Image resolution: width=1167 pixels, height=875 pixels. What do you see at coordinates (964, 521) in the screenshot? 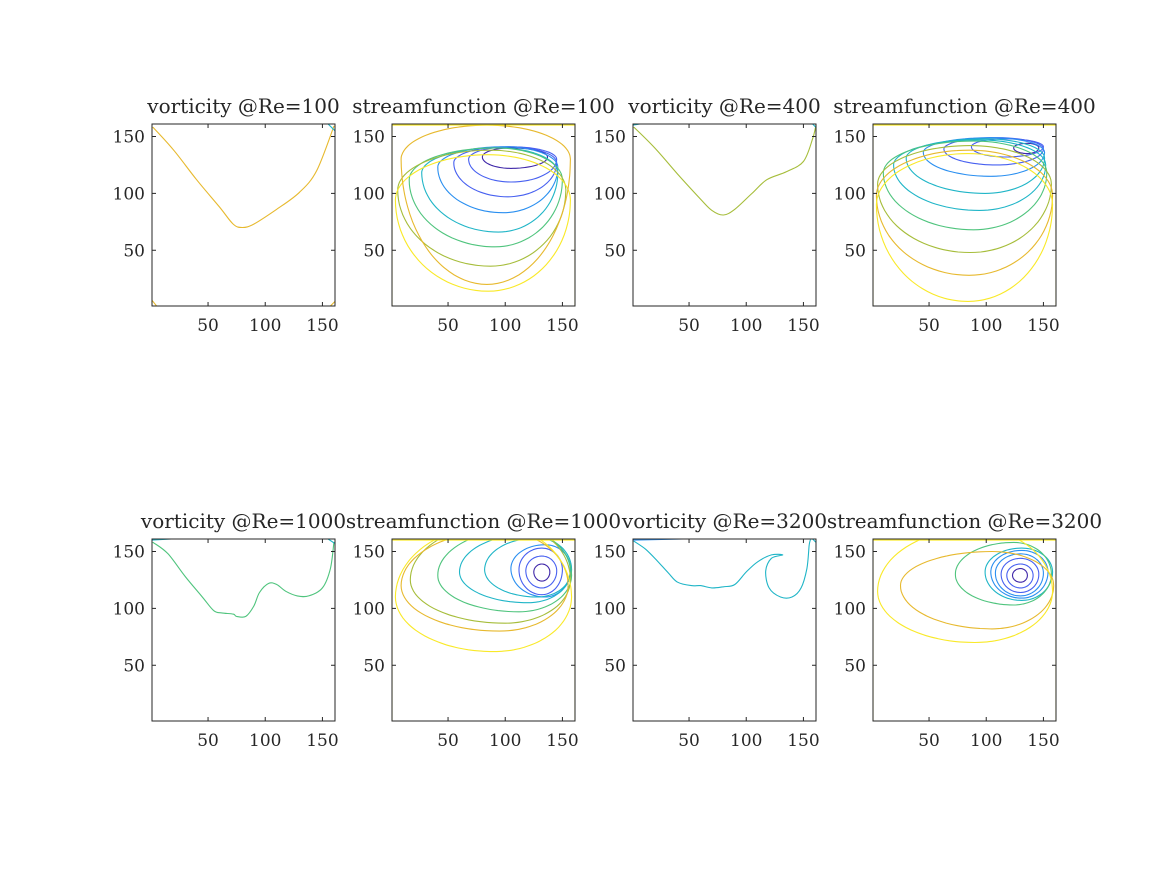
I see `panel-title: streamfunction @Re=3200` at bounding box center [964, 521].